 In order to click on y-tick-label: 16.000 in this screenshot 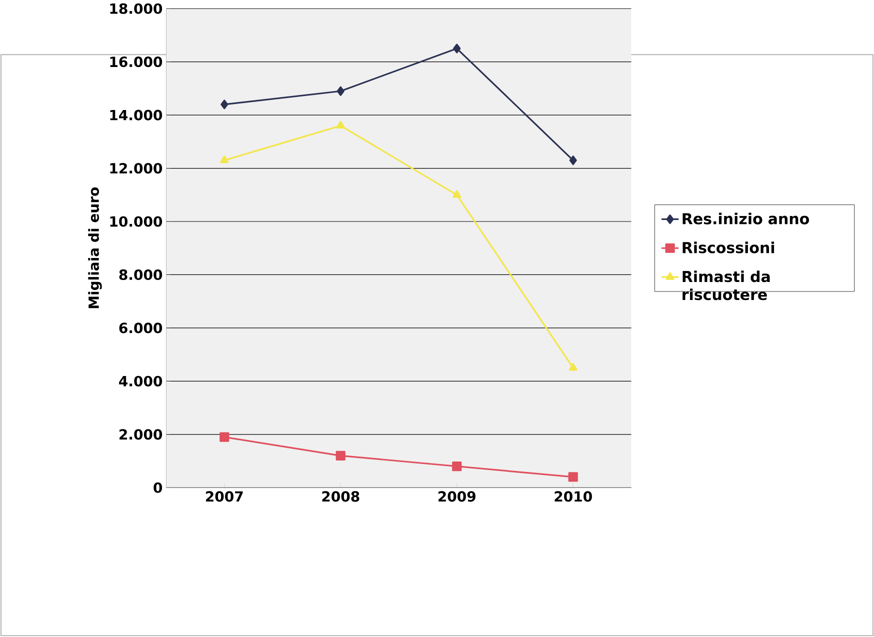, I will do `click(136, 62)`.